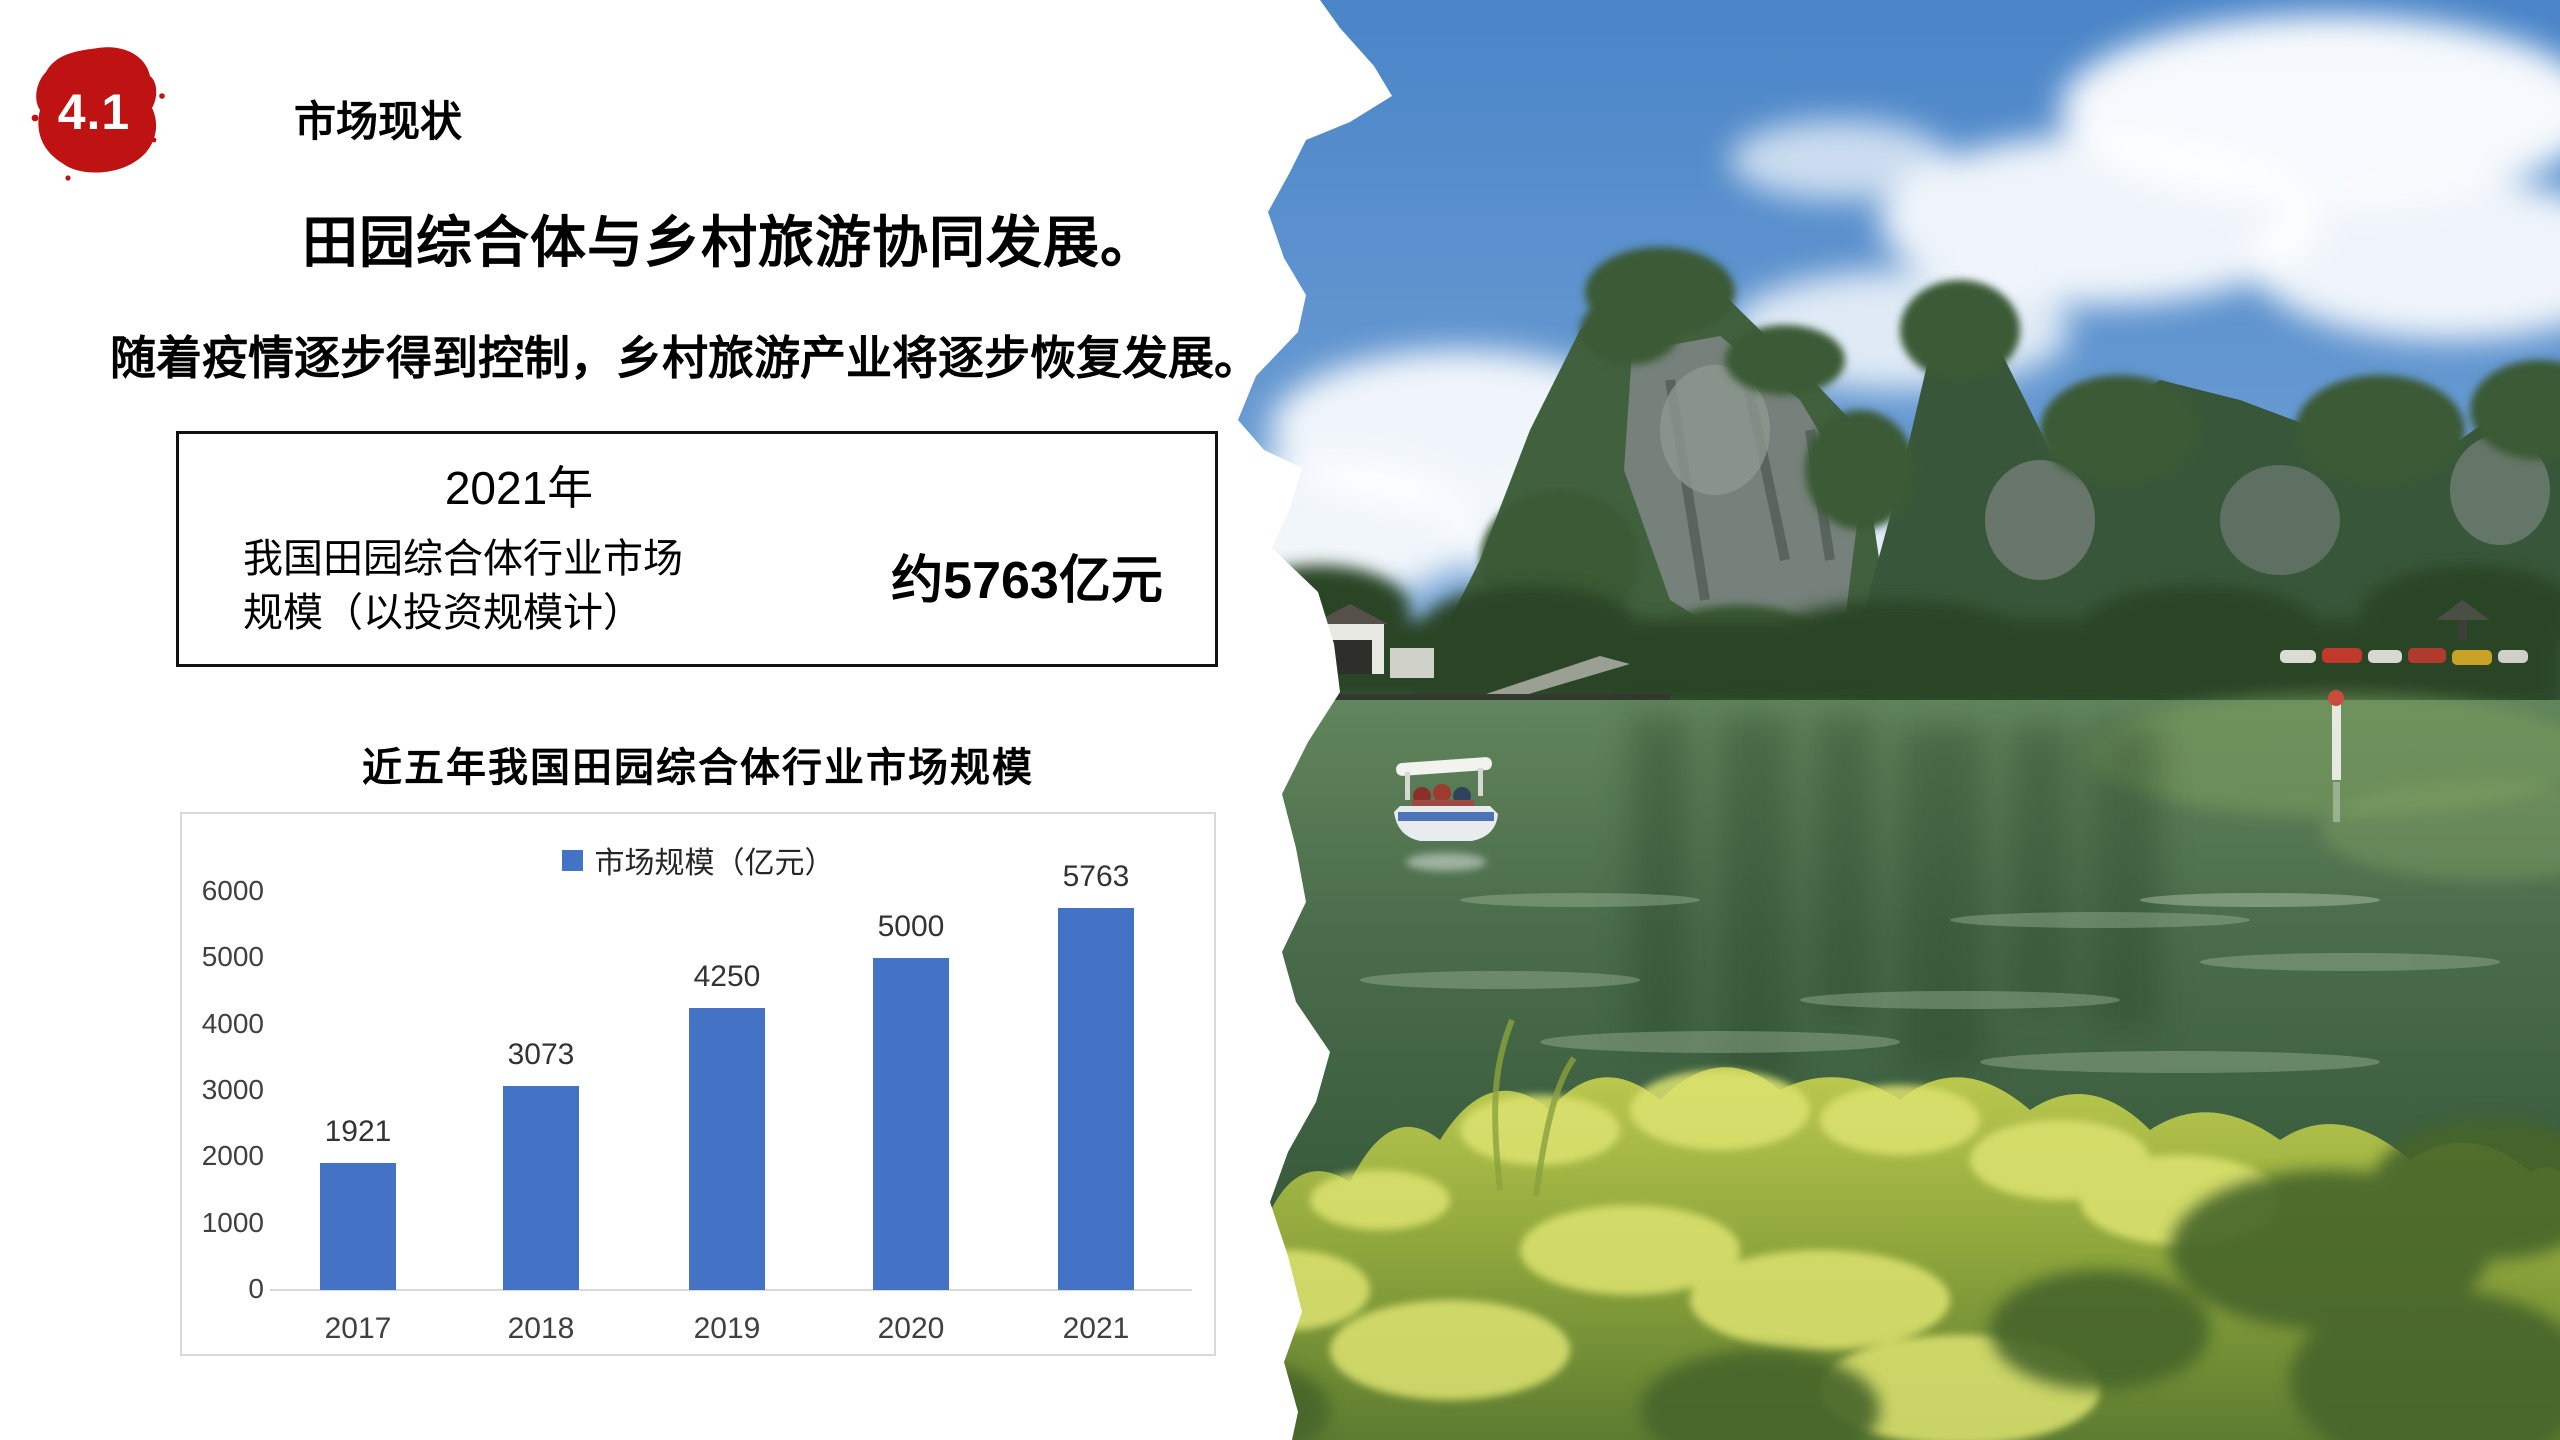 The height and width of the screenshot is (1440, 2560). I want to click on legend-label: 市场规模（亿元）, so click(714, 863).